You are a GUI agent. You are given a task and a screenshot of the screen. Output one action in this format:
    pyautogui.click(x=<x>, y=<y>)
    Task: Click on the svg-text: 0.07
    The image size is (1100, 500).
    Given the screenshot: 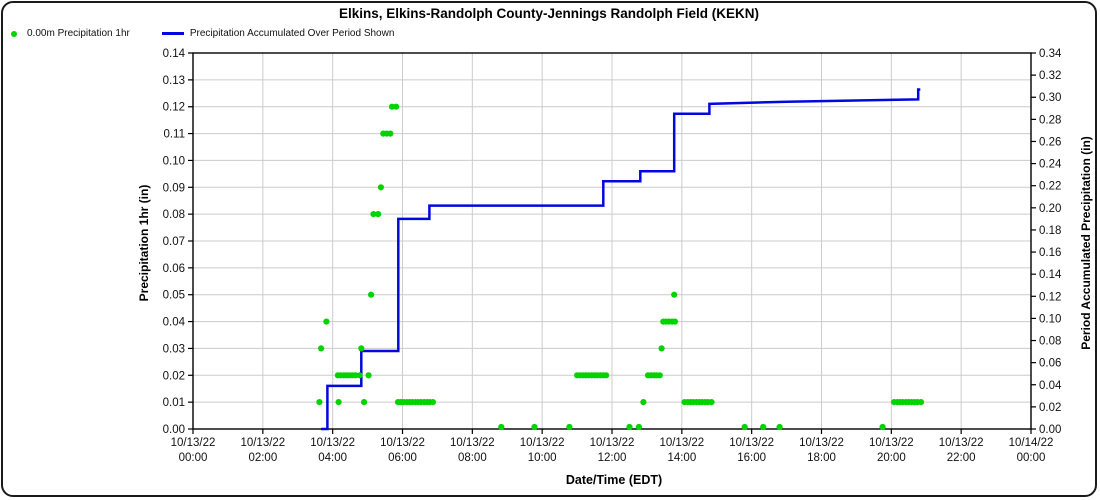 What is the action you would take?
    pyautogui.click(x=174, y=242)
    